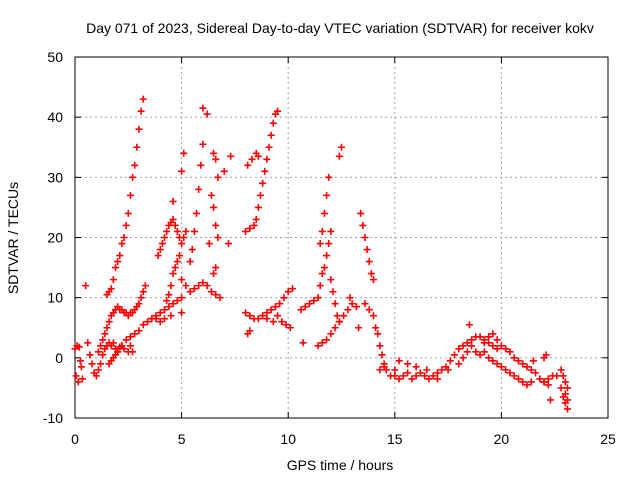  I want to click on series-arc-q, so click(555, 389).